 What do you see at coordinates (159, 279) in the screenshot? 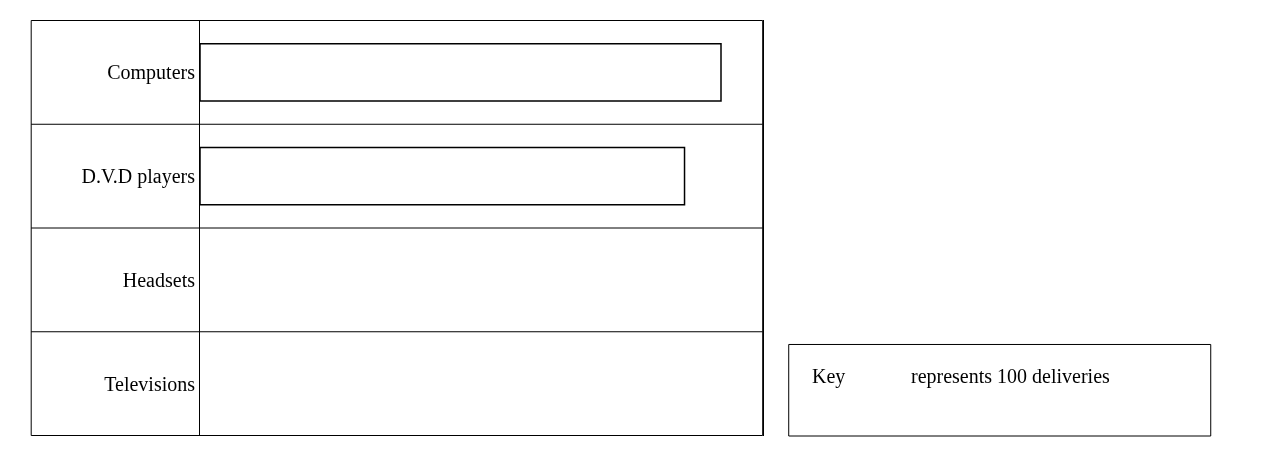
I see `y-tick-label: Headsets` at bounding box center [159, 279].